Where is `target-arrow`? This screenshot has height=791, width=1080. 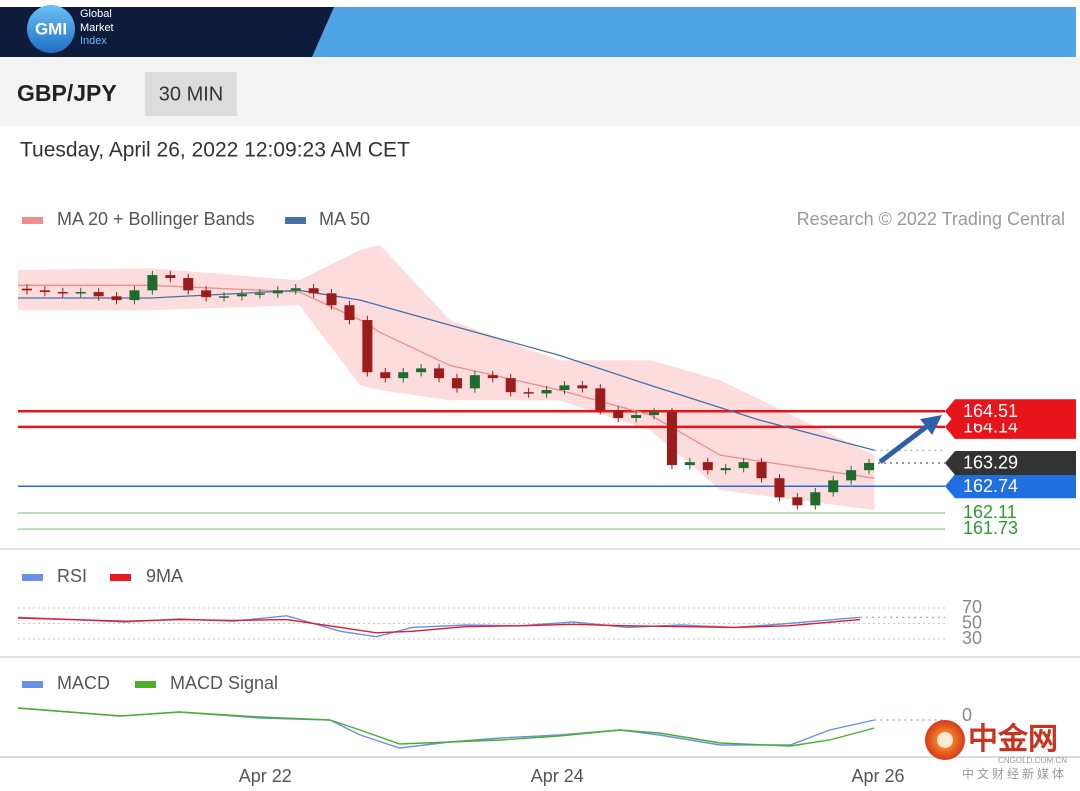
target-arrow is located at coordinates (910, 439).